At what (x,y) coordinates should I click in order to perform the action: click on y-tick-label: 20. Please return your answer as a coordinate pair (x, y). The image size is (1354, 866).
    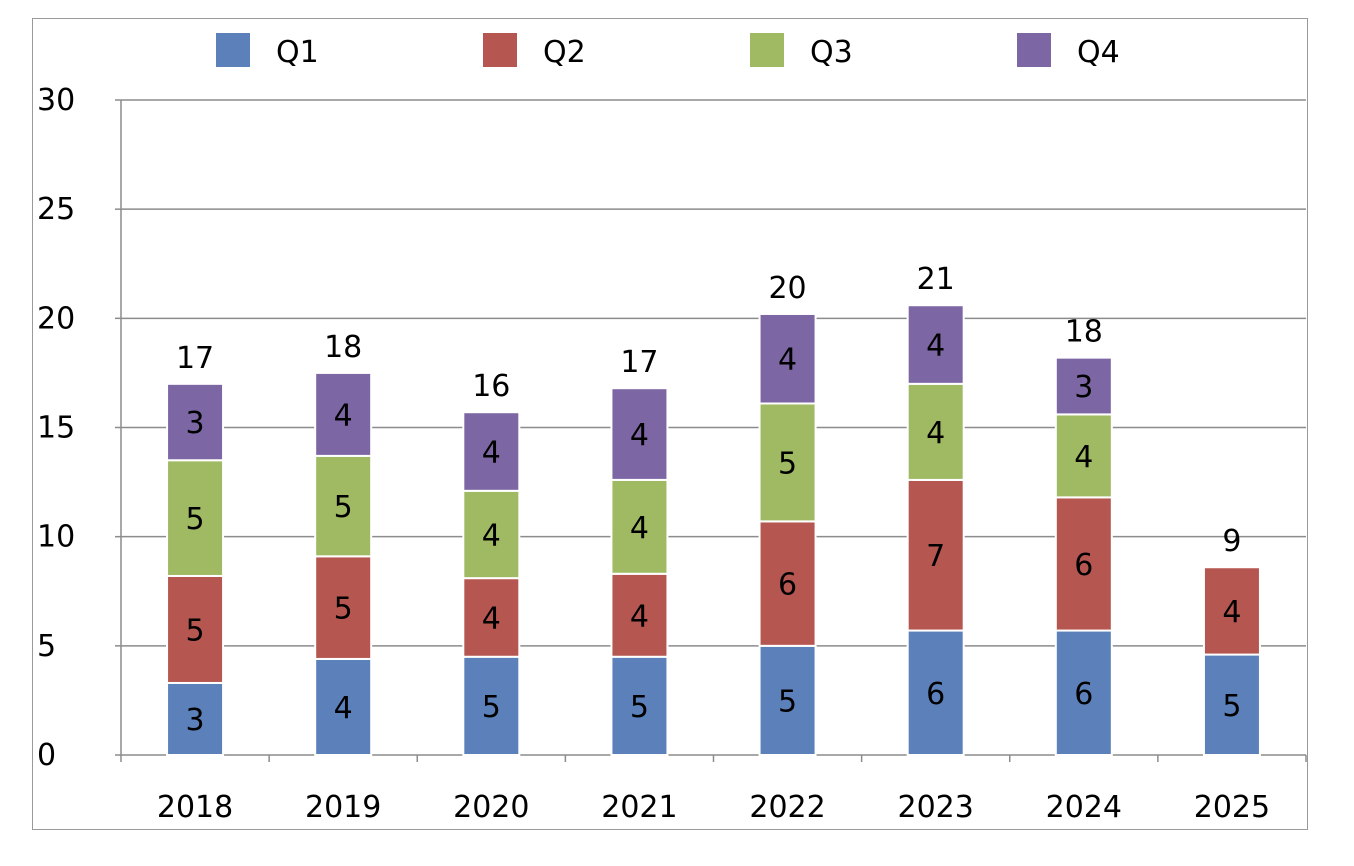
    Looking at the image, I should click on (56, 318).